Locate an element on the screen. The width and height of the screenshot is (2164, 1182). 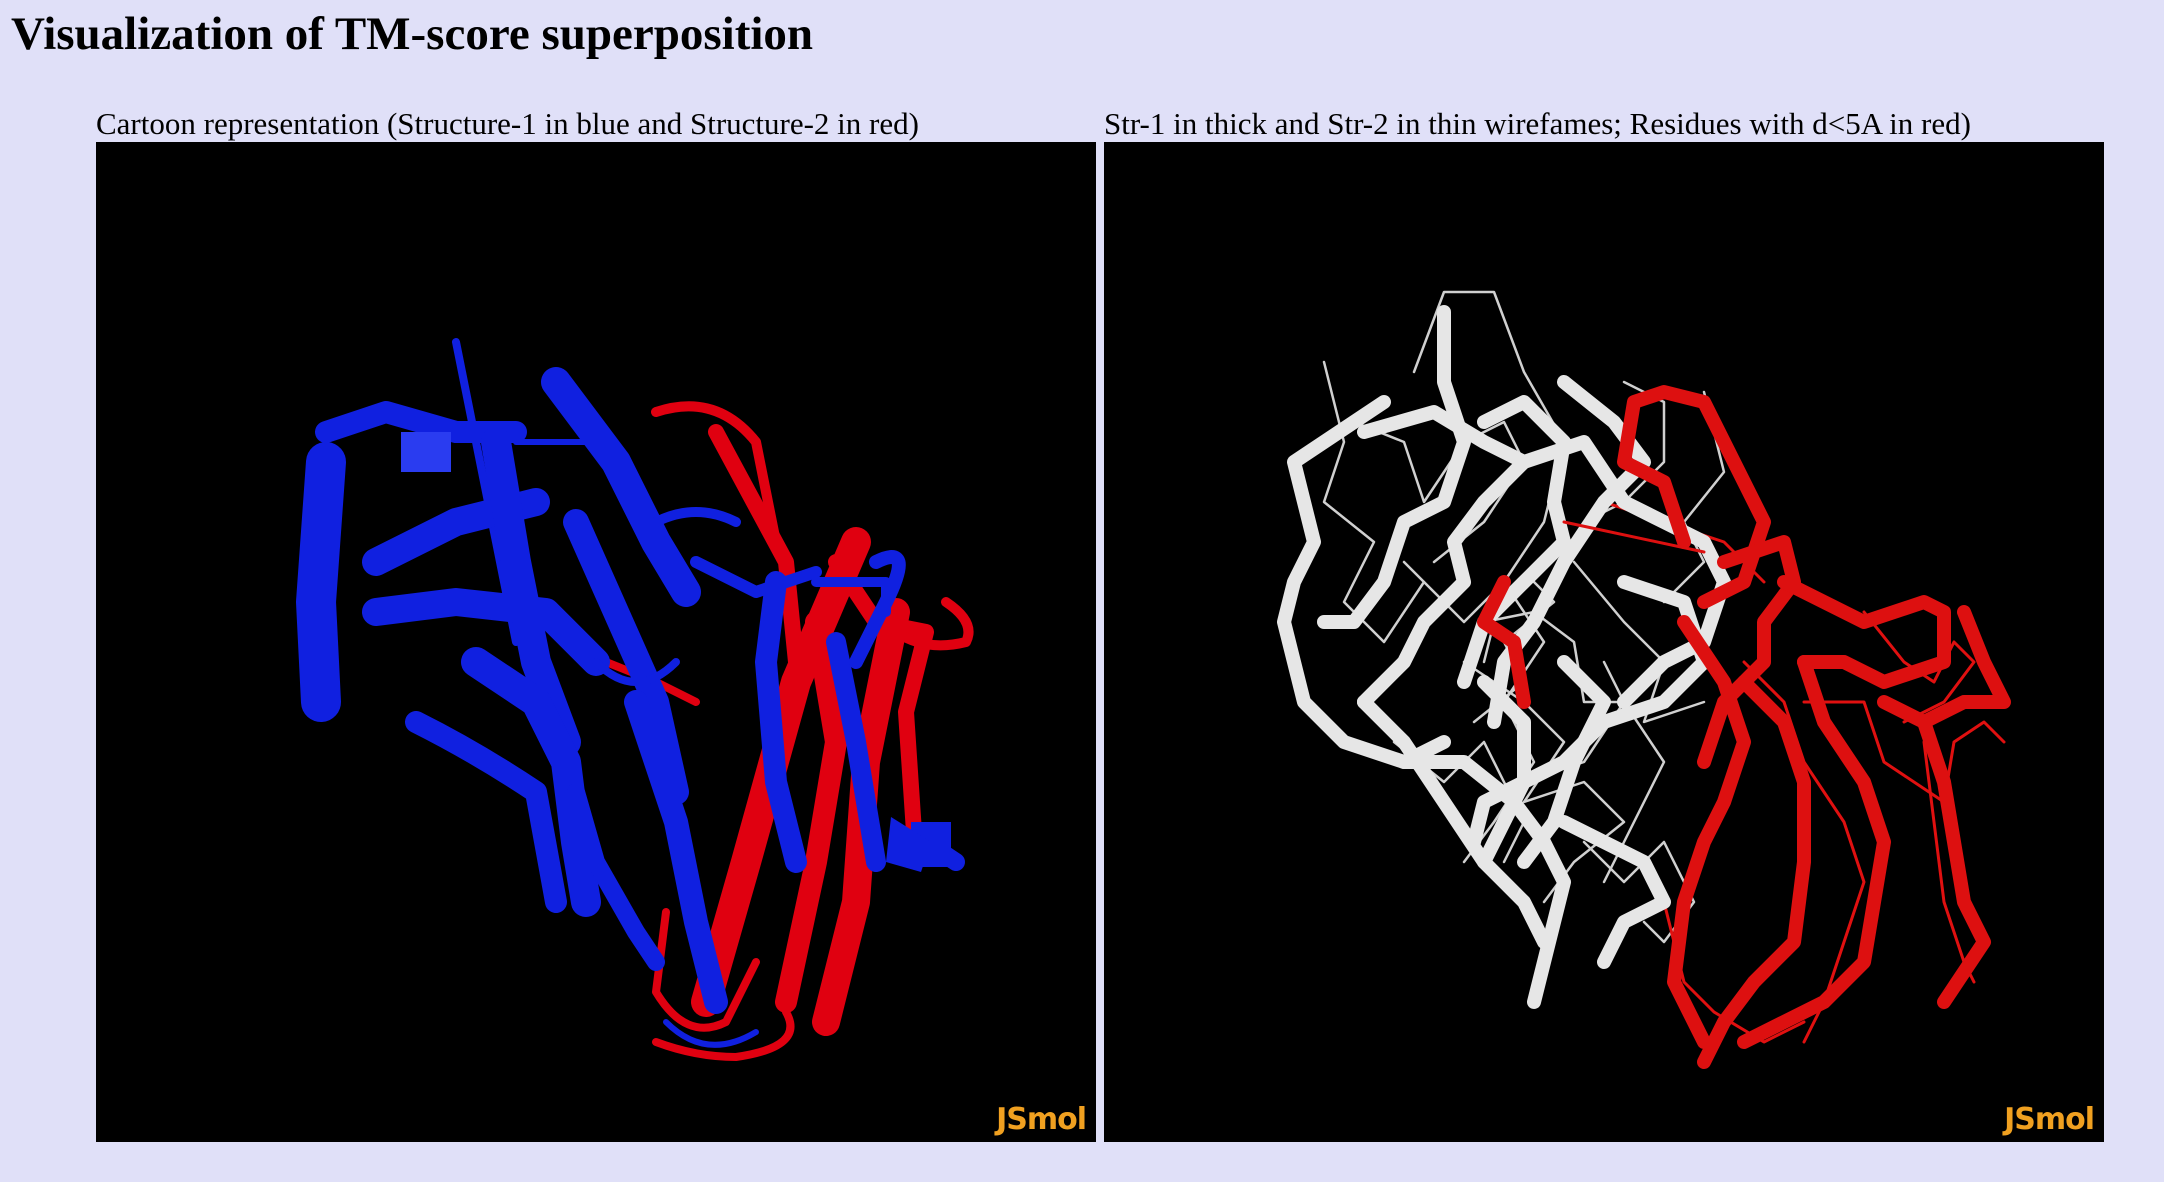
page-title: Visualization of TM-score superposition is located at coordinates (412, 34).